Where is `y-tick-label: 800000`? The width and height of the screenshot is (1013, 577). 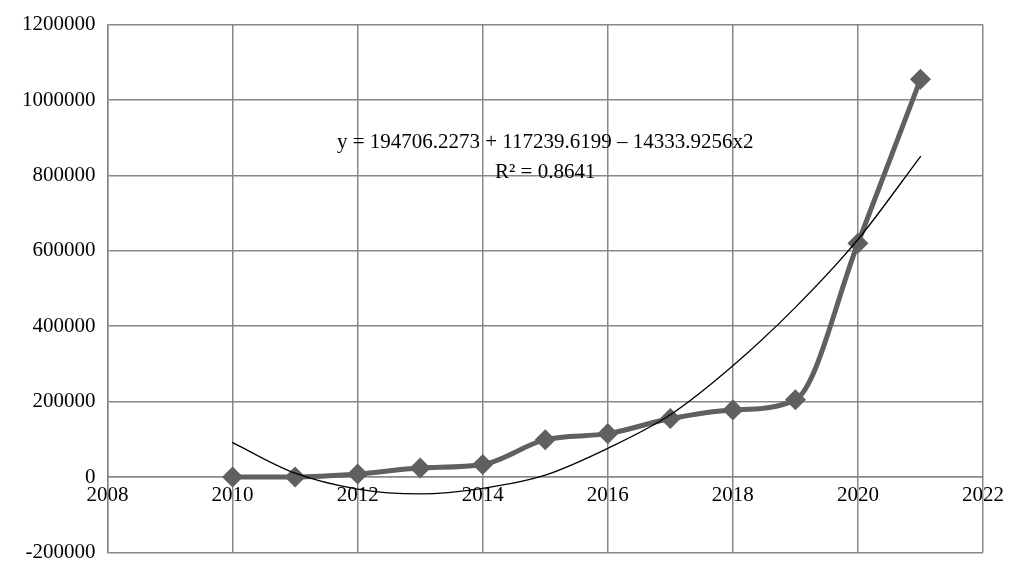
y-tick-label: 800000 is located at coordinates (64, 173).